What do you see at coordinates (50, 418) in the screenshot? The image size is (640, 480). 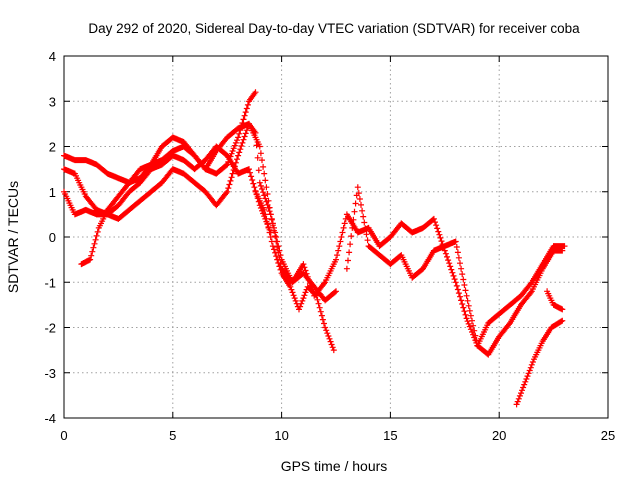 I see `y-tick-label: -4` at bounding box center [50, 418].